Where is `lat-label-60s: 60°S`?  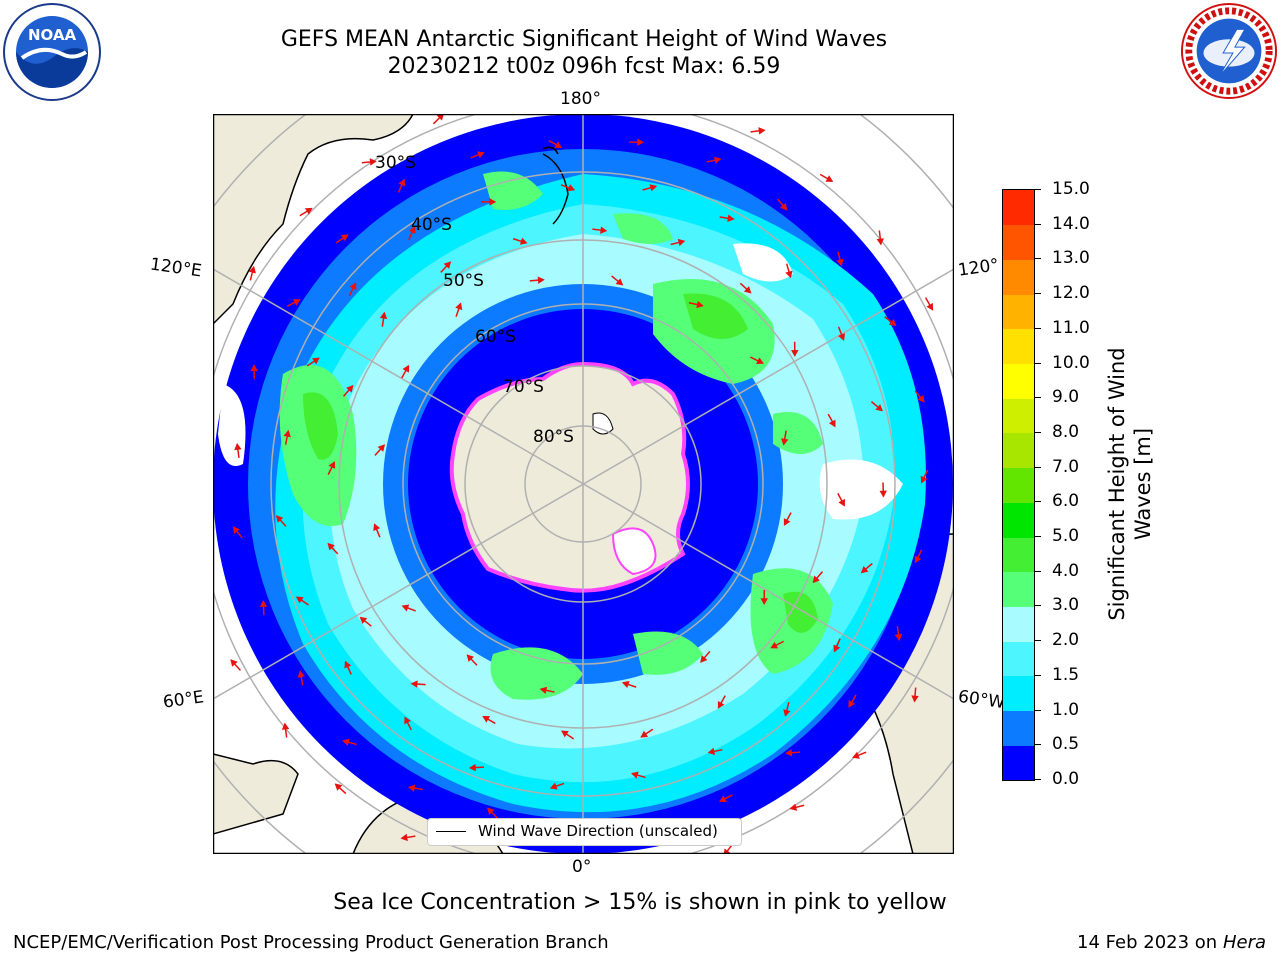 lat-label-60s: 60°S is located at coordinates (495, 337).